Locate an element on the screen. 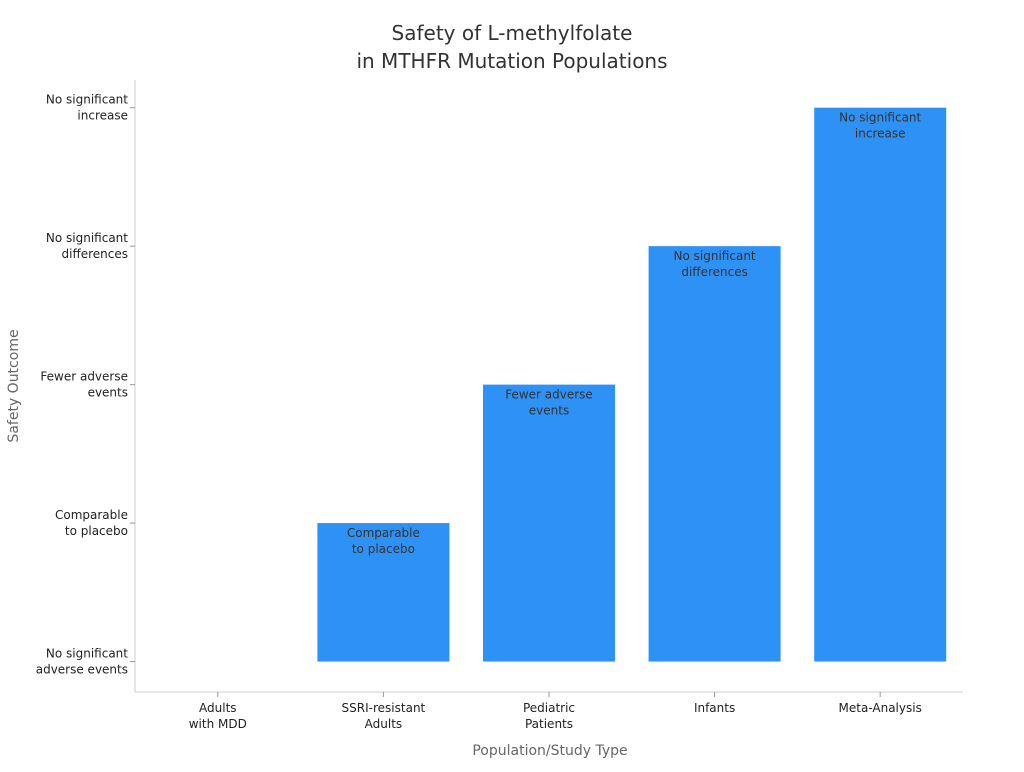  y-tick-label: Fewer adverse events is located at coordinates (84, 385).